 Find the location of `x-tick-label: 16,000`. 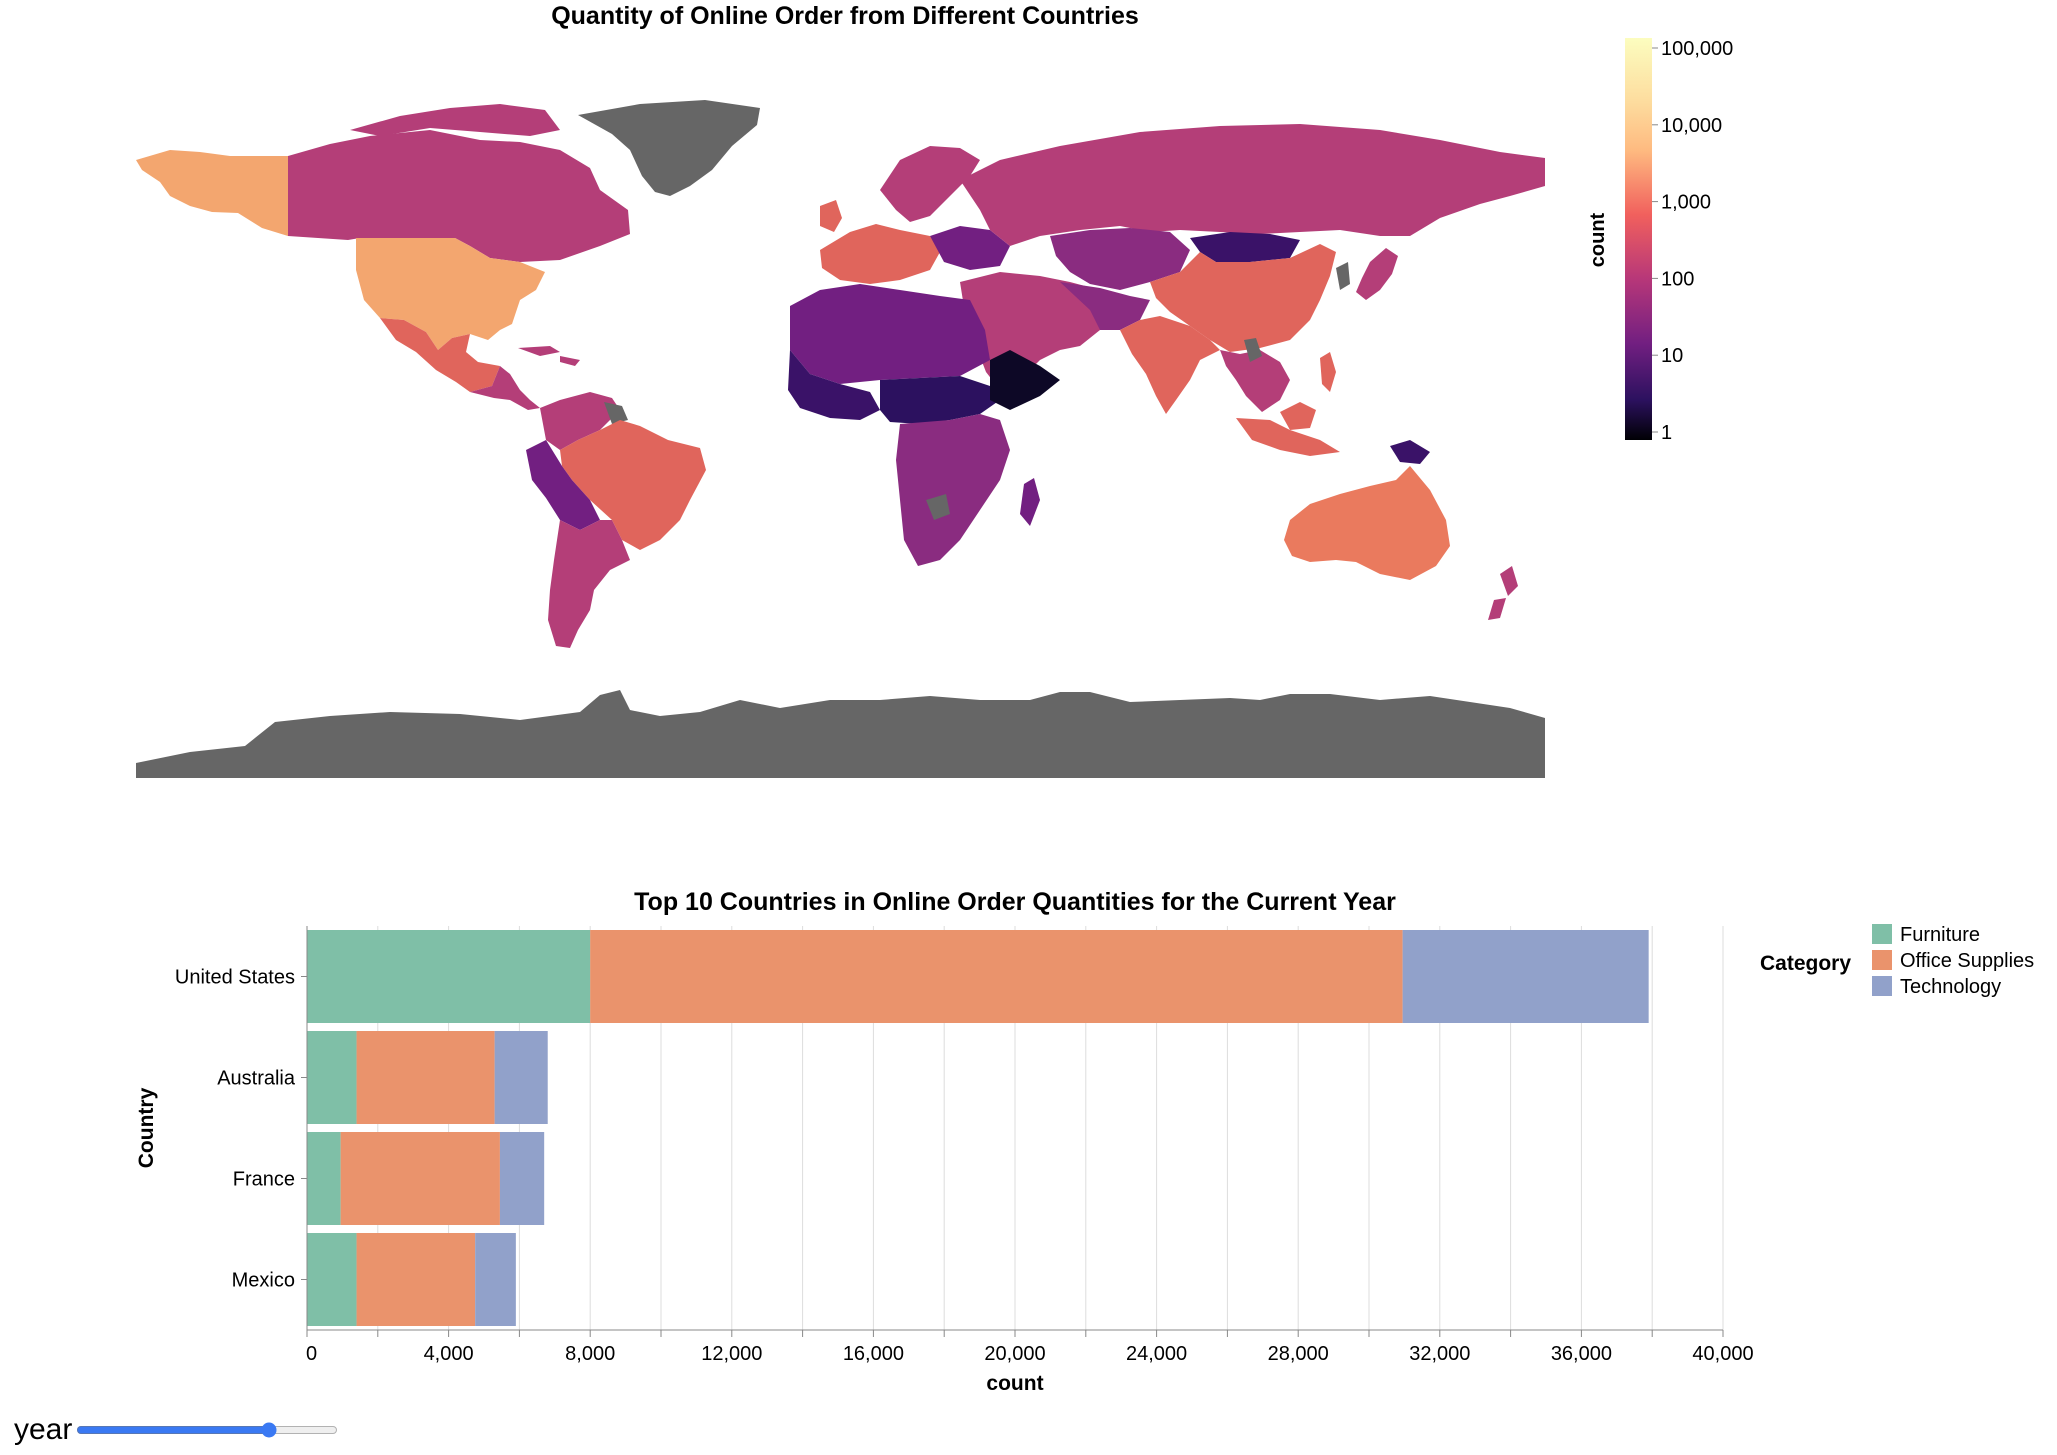

x-tick-label: 16,000 is located at coordinates (873, 1354).